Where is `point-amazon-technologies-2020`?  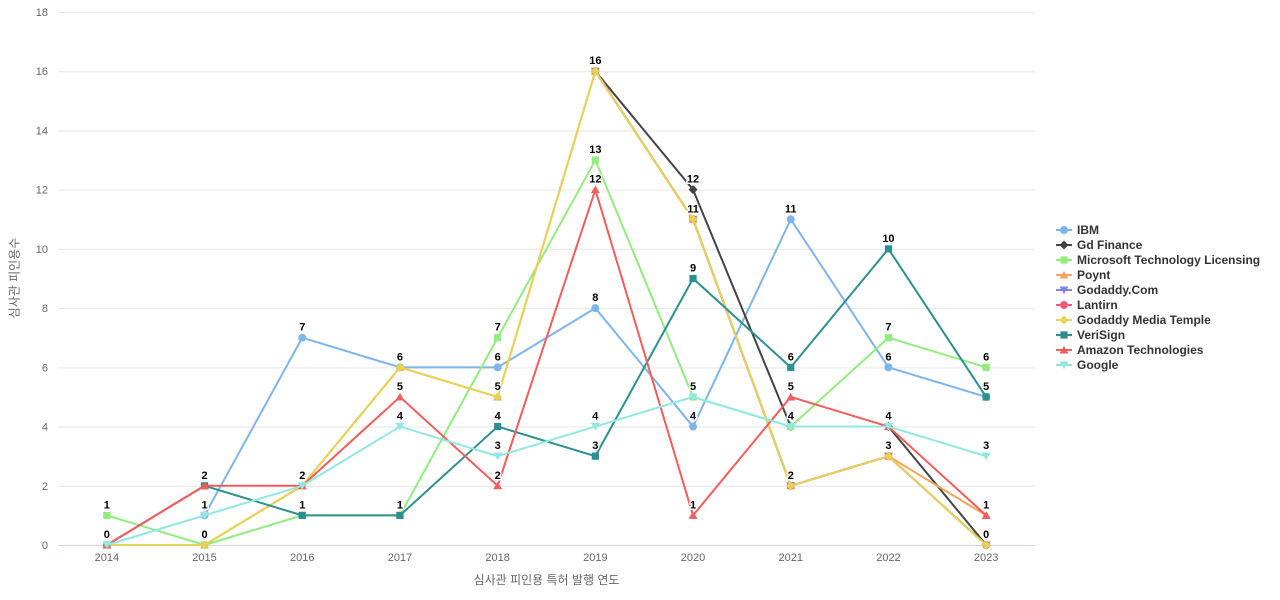
point-amazon-technologies-2020 is located at coordinates (693, 515).